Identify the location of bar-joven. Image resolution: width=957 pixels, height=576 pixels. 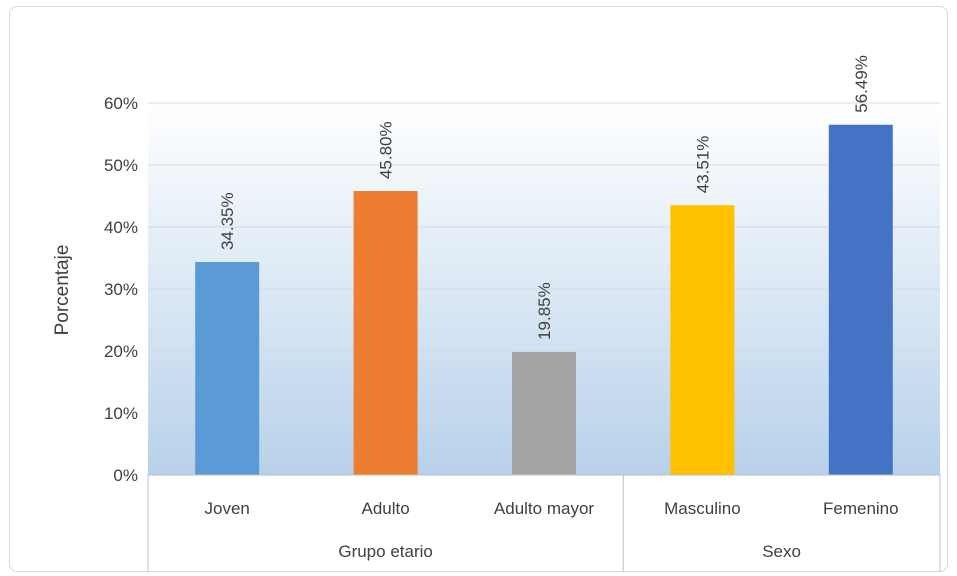
(227, 368).